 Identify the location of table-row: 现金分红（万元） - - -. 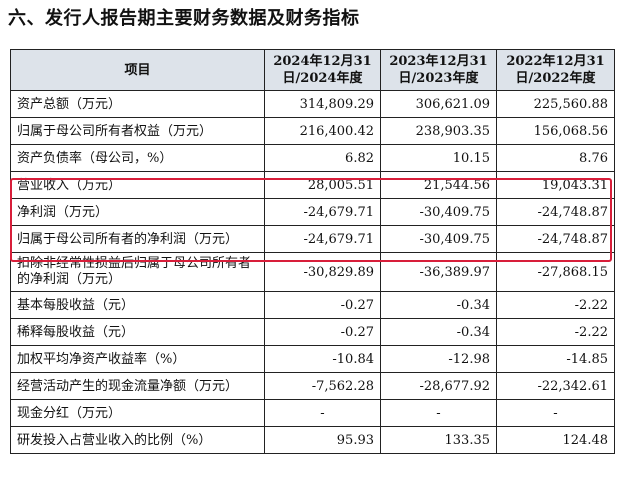
(312, 413).